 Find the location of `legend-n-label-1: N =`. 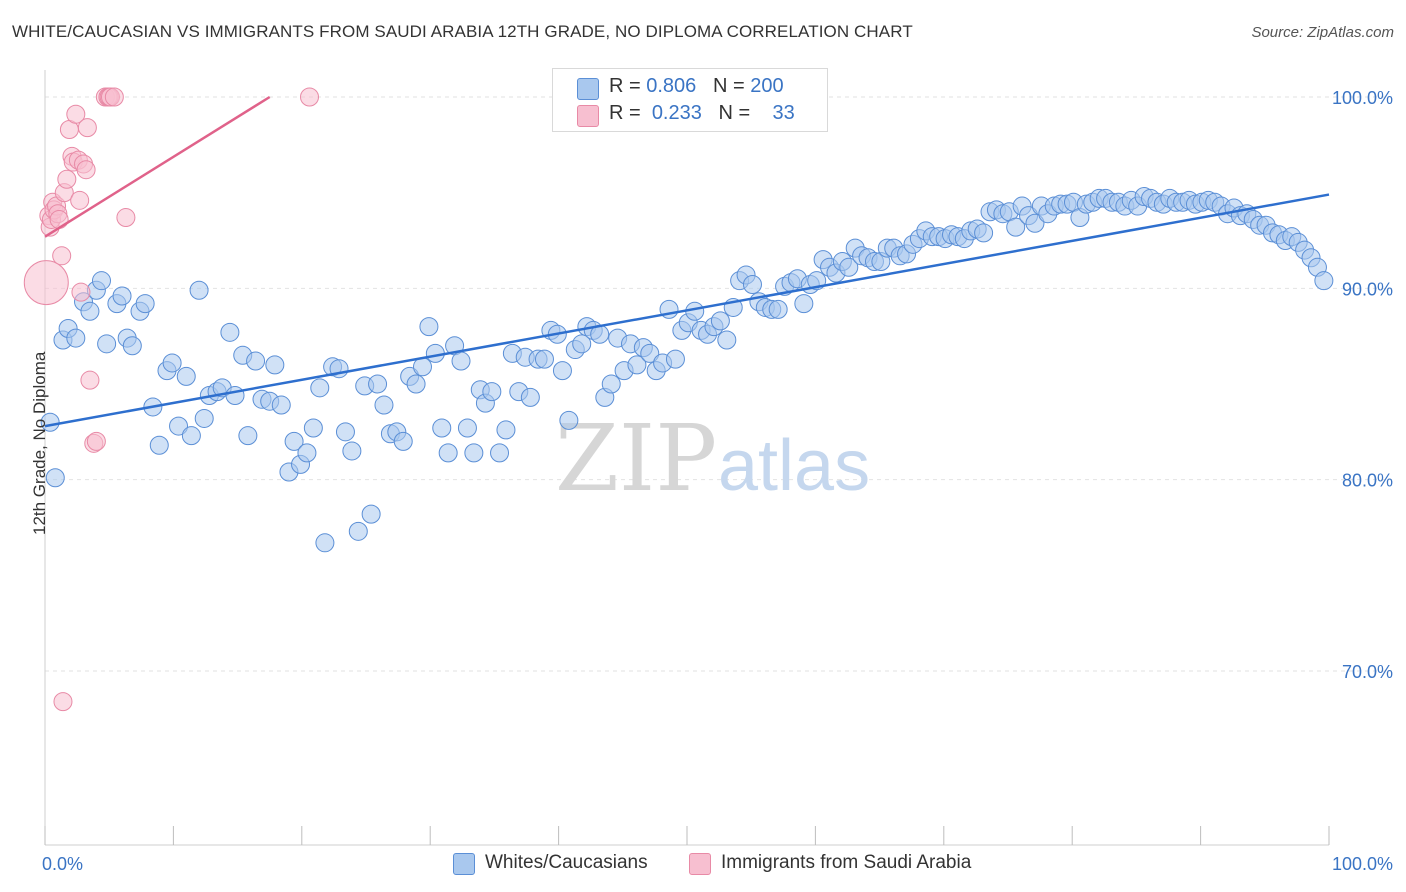

legend-n-label-1: N = is located at coordinates (728, 86).